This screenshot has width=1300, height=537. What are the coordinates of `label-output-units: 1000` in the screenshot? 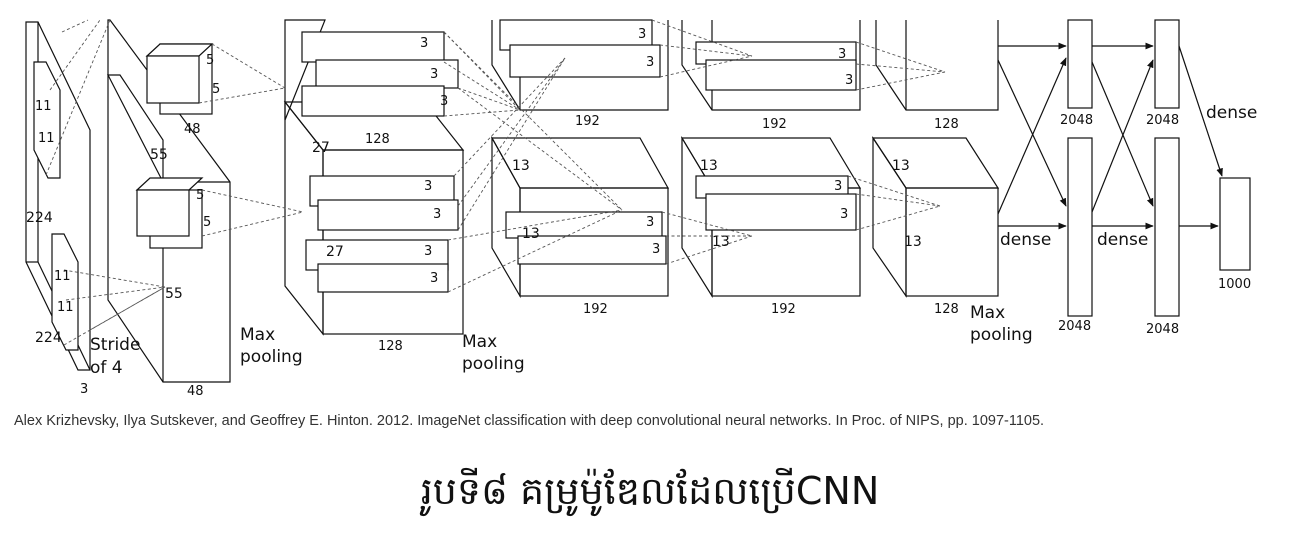 It's located at (1234, 284).